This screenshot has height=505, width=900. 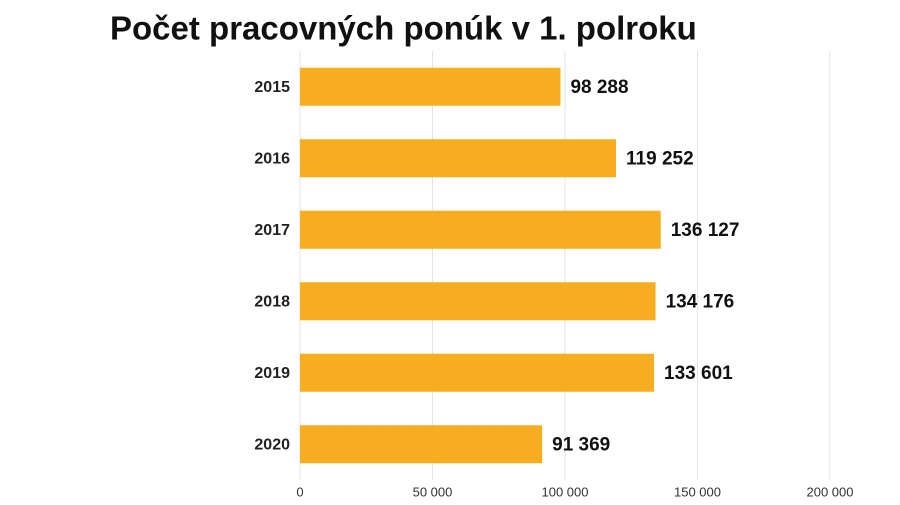 What do you see at coordinates (697, 491) in the screenshot?
I see `x-tick-label: 150 000` at bounding box center [697, 491].